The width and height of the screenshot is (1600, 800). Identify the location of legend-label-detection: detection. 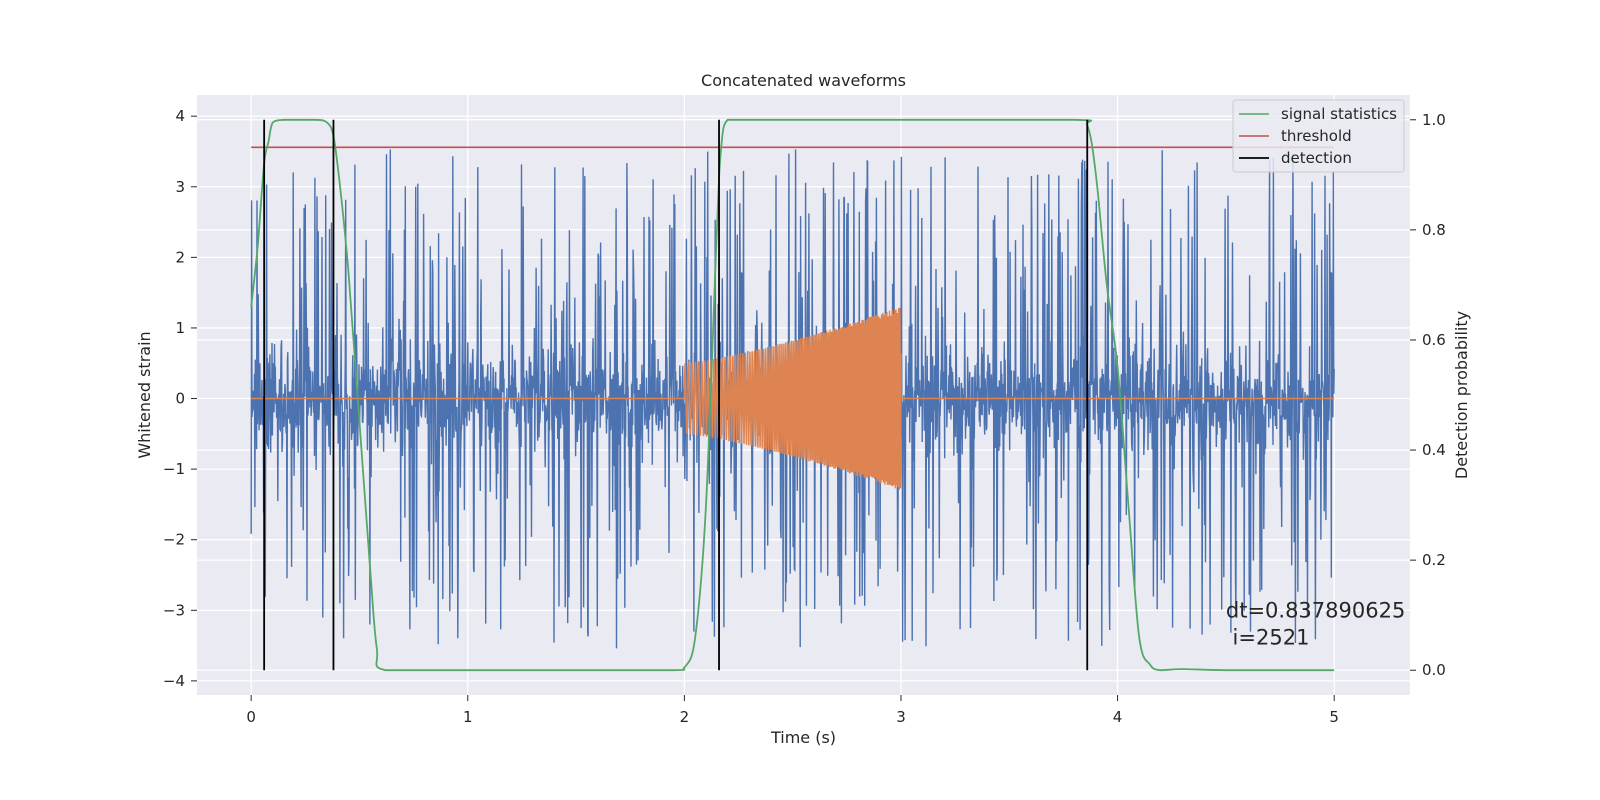
(1316, 158).